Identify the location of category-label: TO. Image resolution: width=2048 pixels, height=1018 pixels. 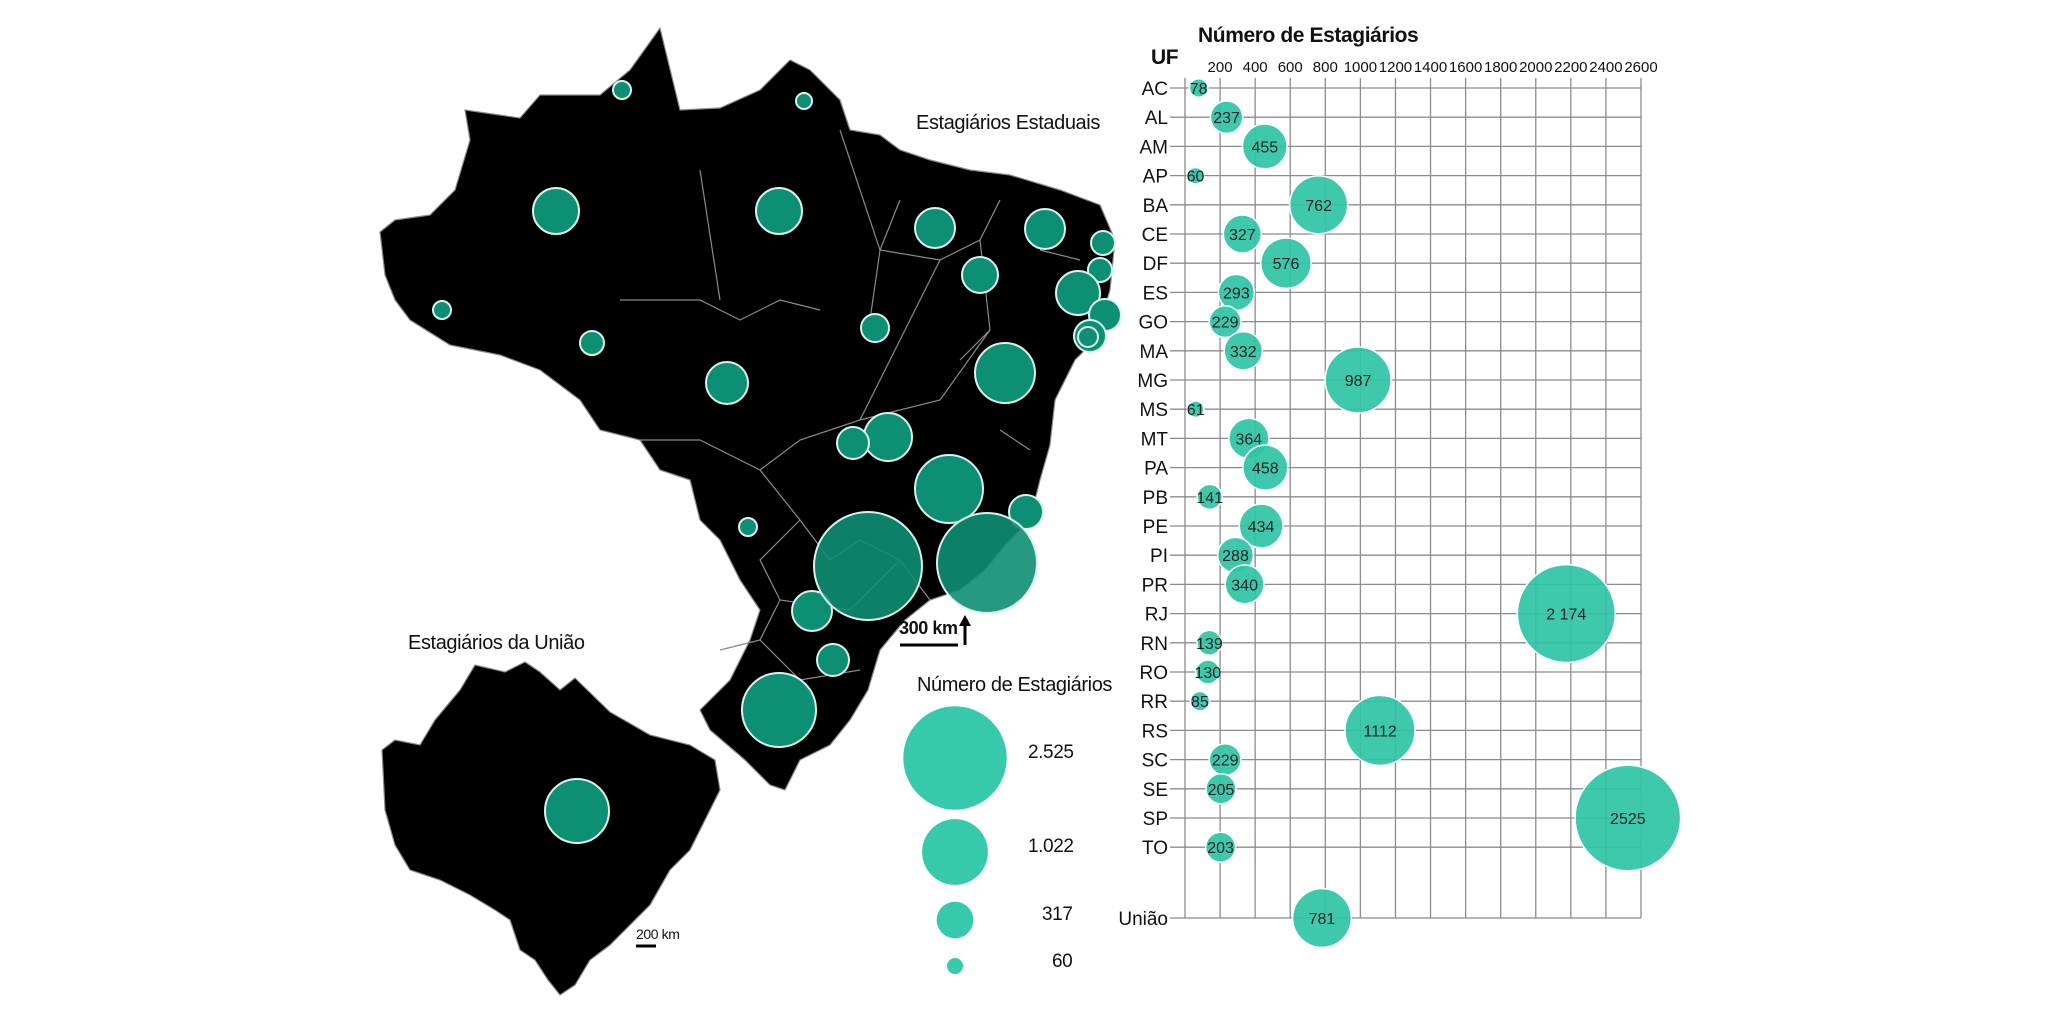
(1155, 848).